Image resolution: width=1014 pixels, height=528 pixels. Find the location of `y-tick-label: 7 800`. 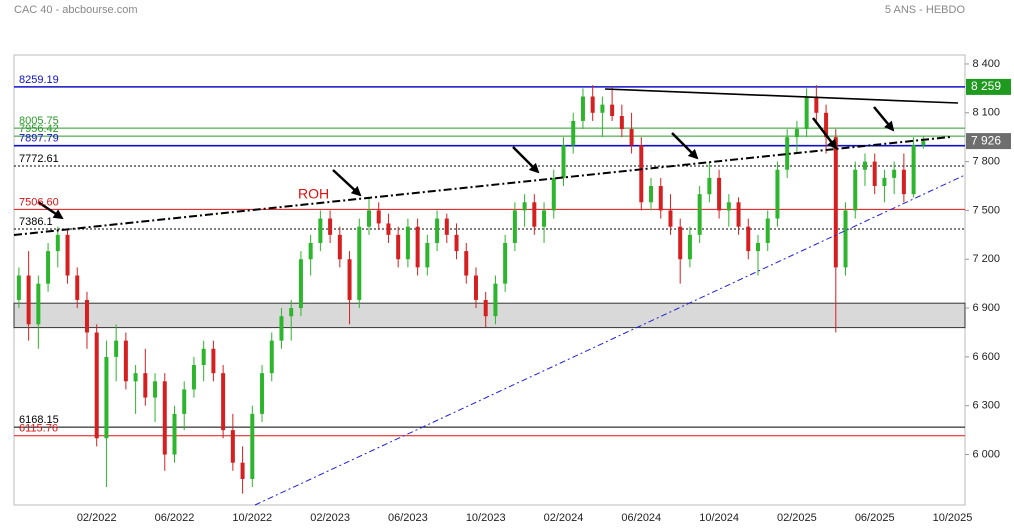

y-tick-label: 7 800 is located at coordinates (986, 162).